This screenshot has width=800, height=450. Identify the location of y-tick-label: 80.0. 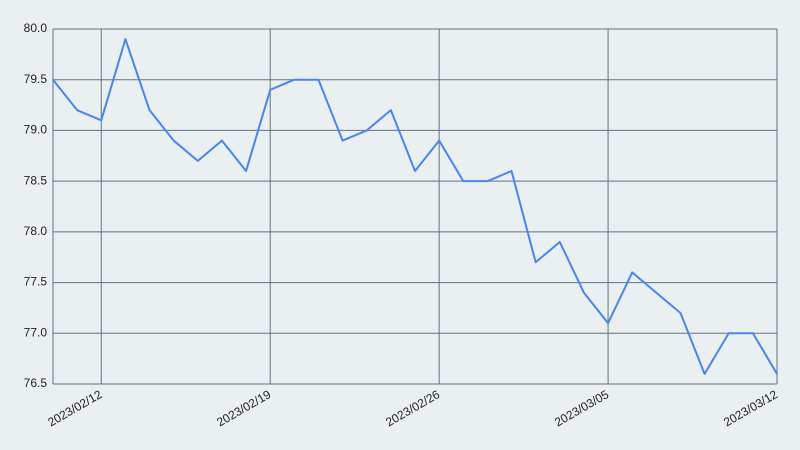
(36, 28).